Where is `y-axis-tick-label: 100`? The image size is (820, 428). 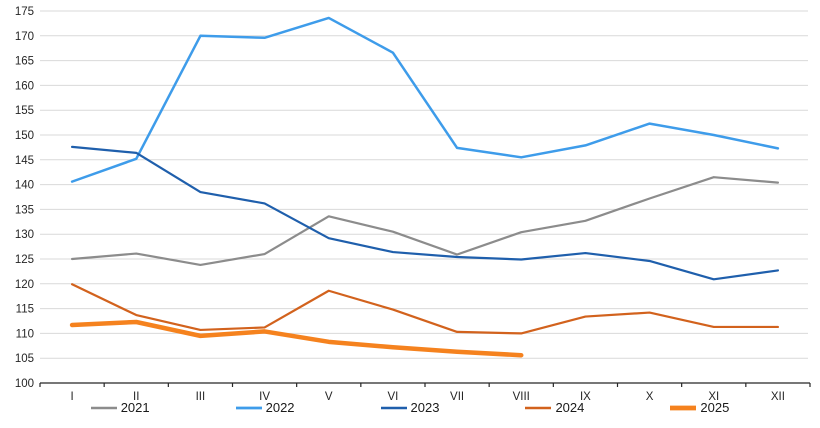
y-axis-tick-label: 100 is located at coordinates (24, 384).